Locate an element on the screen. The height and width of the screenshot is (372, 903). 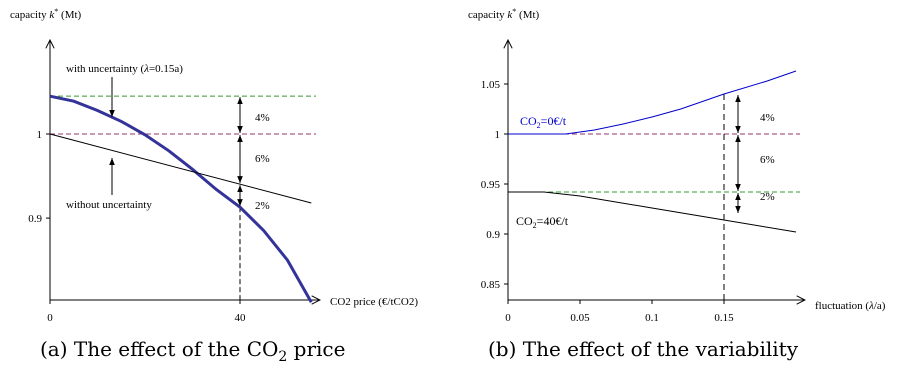
panel-a-pct-mid: 6% is located at coordinates (262, 159).